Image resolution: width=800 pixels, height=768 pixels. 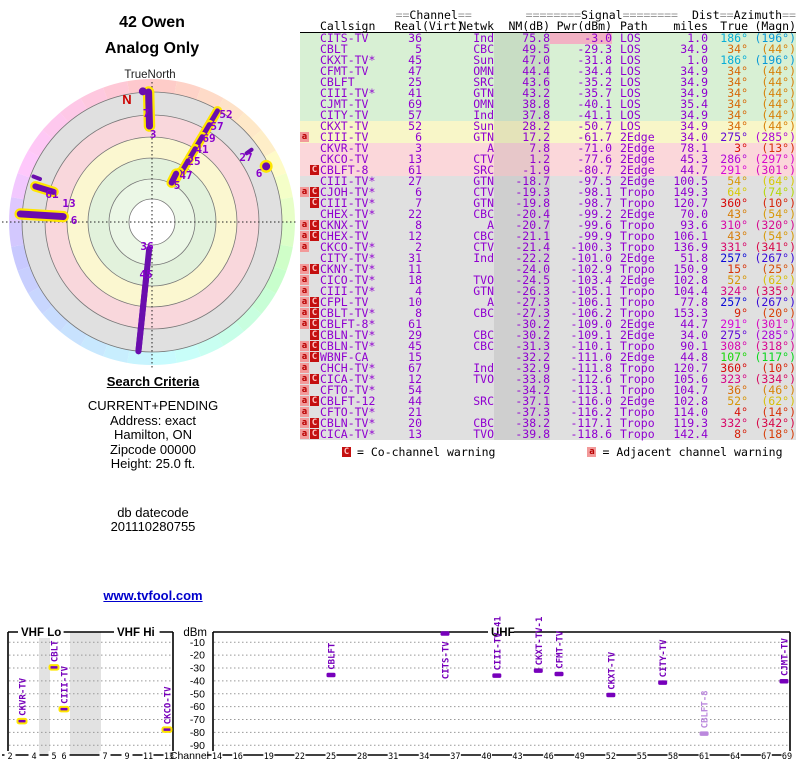 What do you see at coordinates (517, 757) in the screenshot?
I see `channel-tick-label: 43` at bounding box center [517, 757].